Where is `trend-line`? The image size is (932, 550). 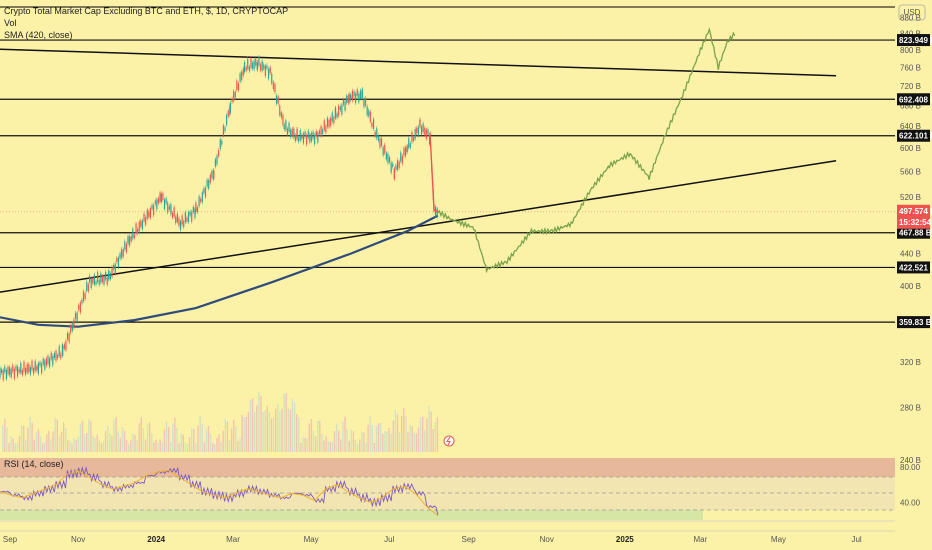 trend-line is located at coordinates (418, 62).